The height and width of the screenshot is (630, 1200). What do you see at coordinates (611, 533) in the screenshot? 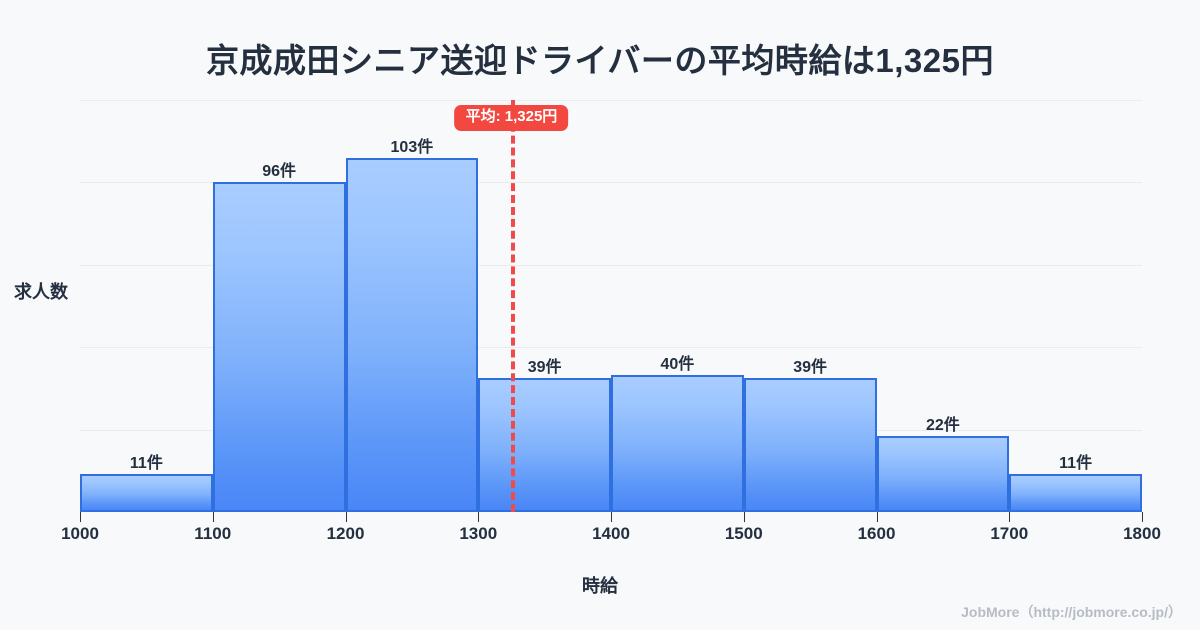
I see `x-tick-label: 1400` at bounding box center [611, 533].